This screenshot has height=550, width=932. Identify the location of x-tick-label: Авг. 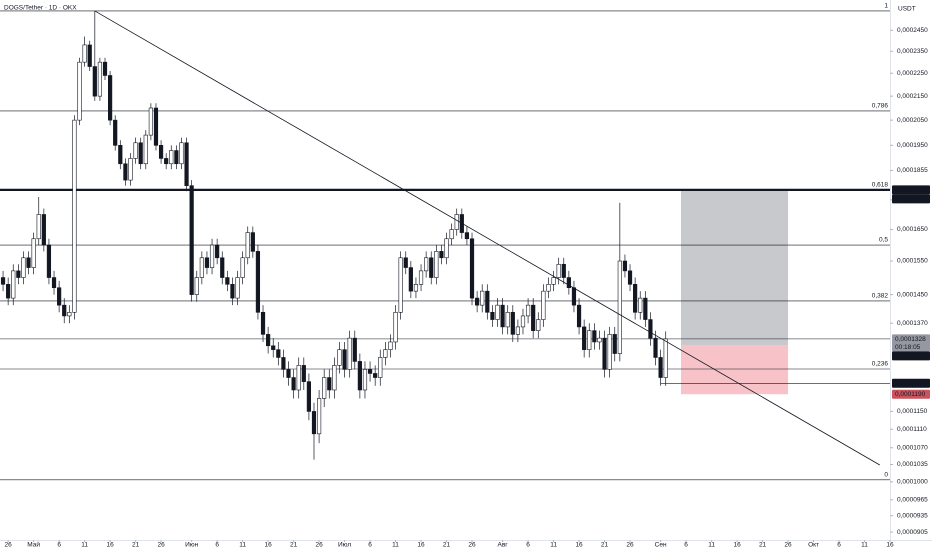
(503, 545).